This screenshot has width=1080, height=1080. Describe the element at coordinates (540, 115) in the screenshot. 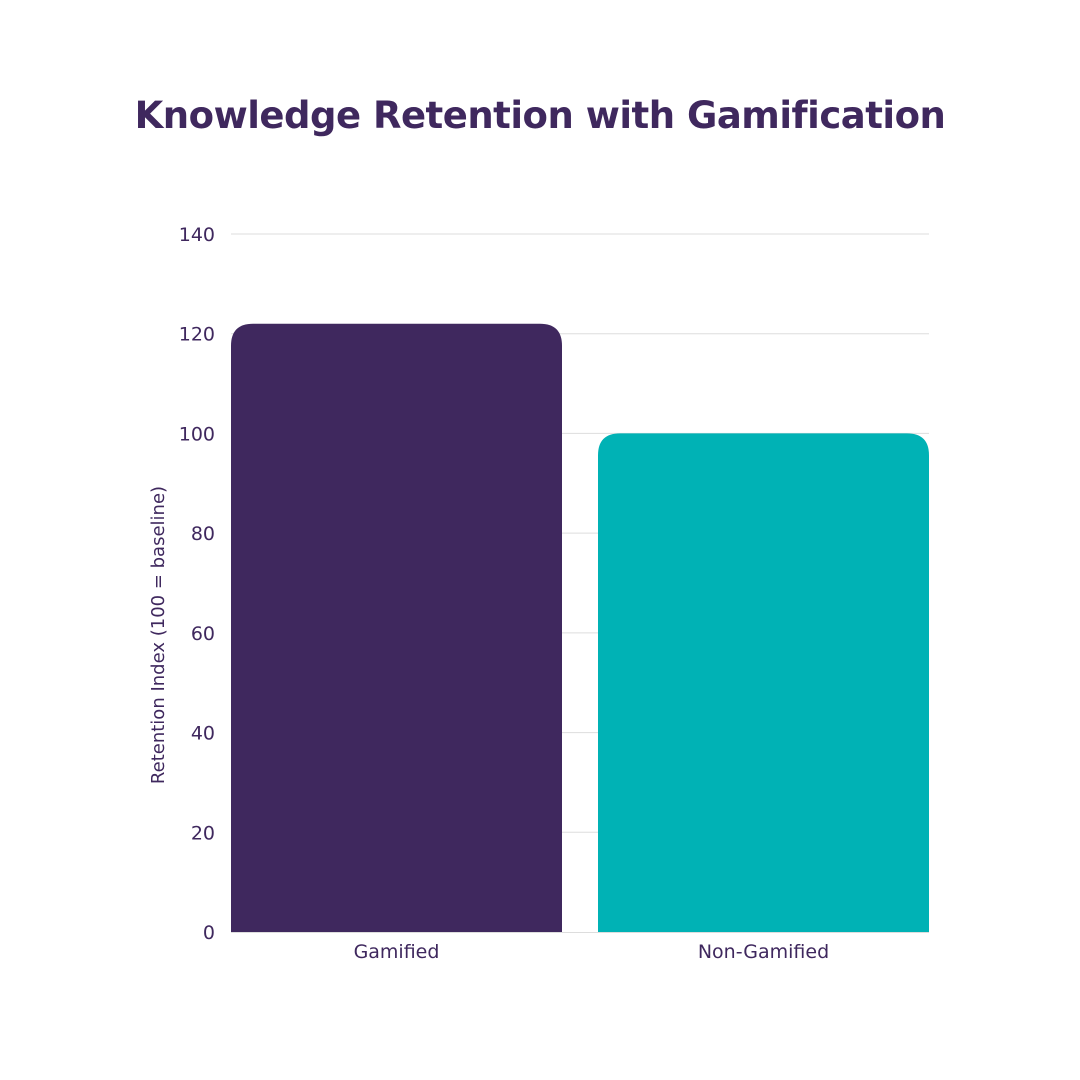

I see `chart-title: Knowledge Retention with Gamification` at that location.